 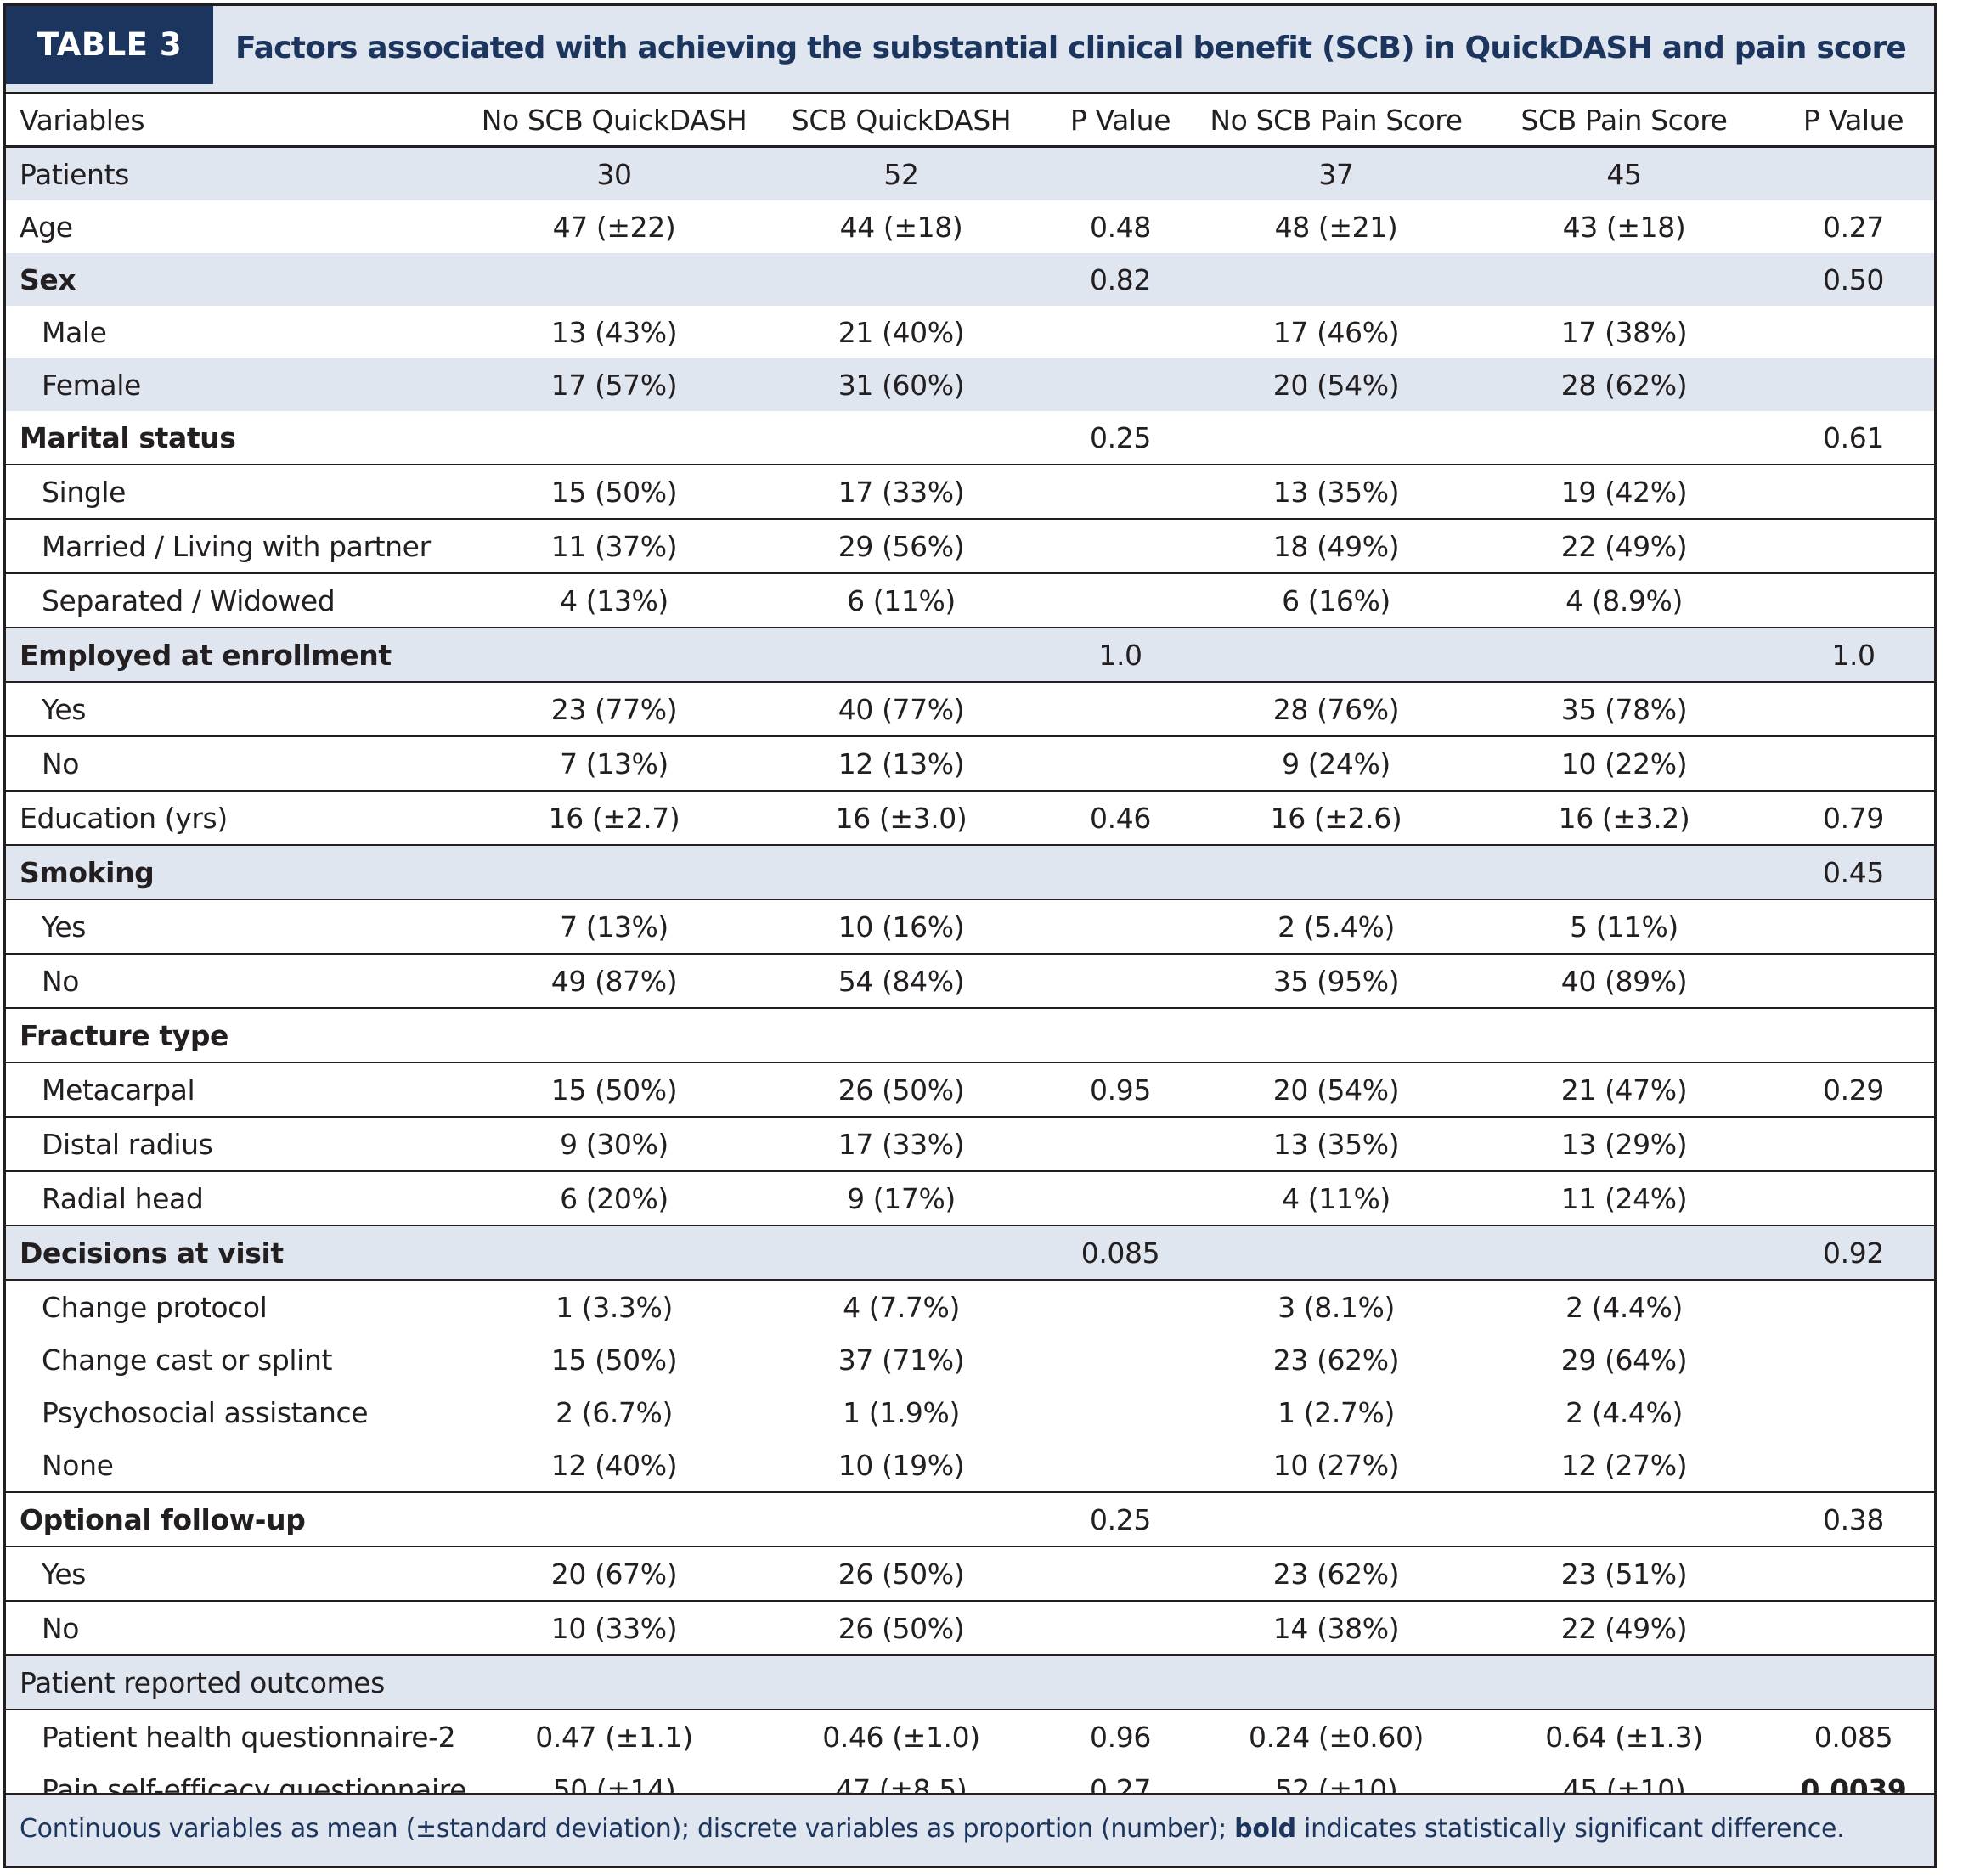 I want to click on row-label: Yes, so click(x=238, y=927).